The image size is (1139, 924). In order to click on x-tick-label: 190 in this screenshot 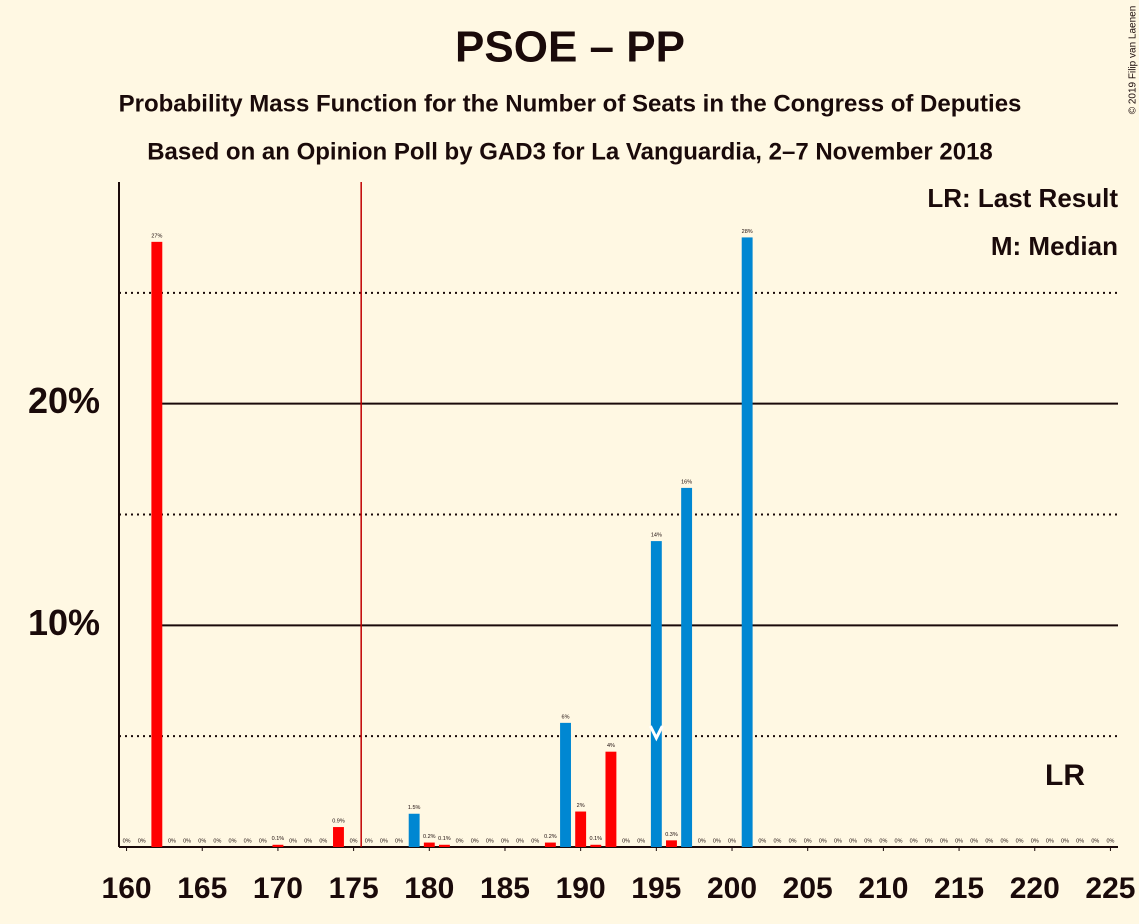, I will do `click(581, 888)`.